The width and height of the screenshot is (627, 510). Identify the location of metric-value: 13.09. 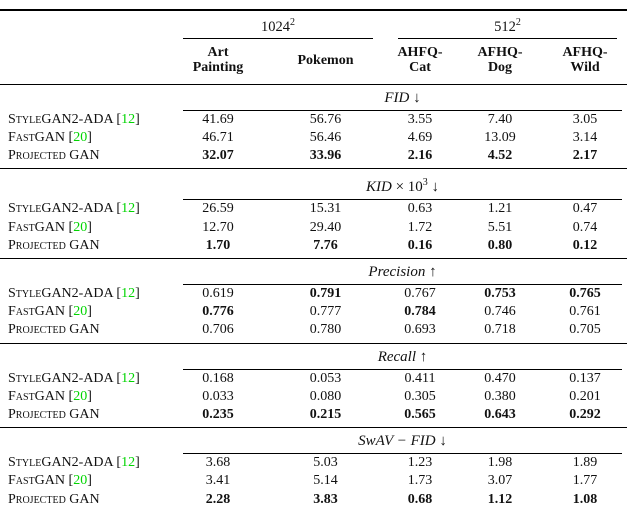
(500, 138).